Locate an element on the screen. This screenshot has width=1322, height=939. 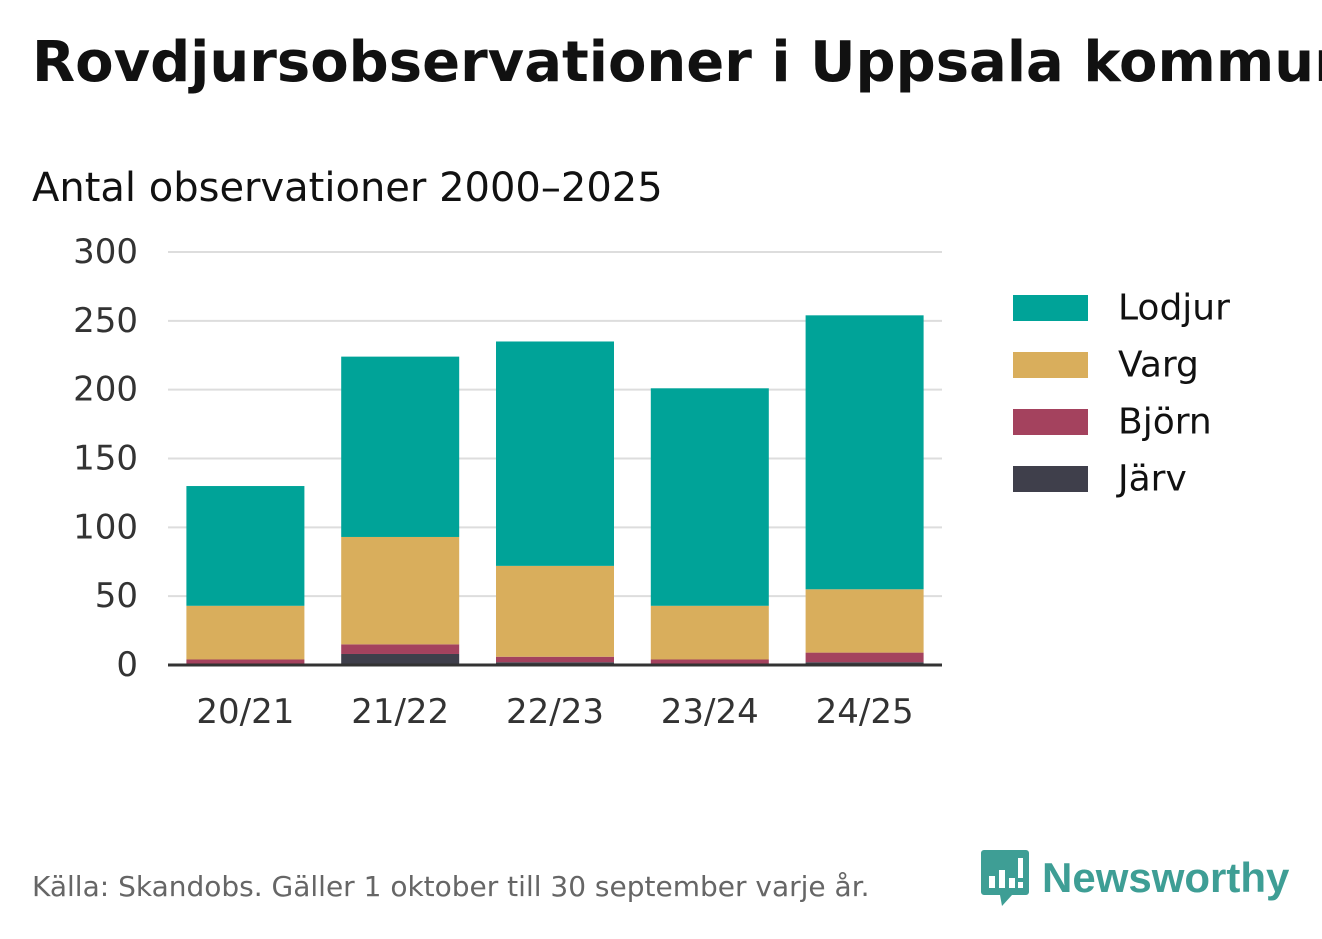
x-tick-labels: 20/21 21/22 22/23 23/24 24/25 is located at coordinates (554, 712).